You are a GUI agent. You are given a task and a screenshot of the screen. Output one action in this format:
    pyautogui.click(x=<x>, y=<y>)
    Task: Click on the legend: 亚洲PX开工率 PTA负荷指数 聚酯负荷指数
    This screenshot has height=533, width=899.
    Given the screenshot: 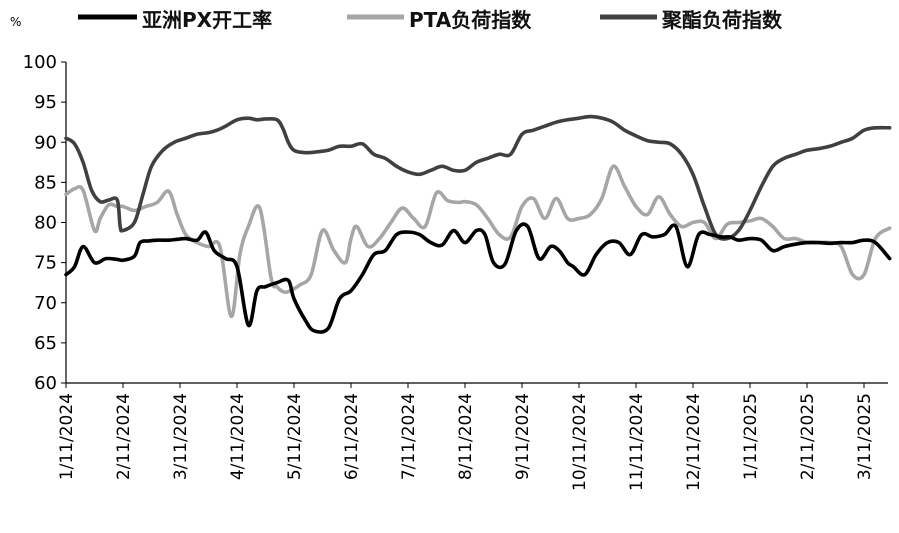 What is the action you would take?
    pyautogui.click(x=430, y=20)
    